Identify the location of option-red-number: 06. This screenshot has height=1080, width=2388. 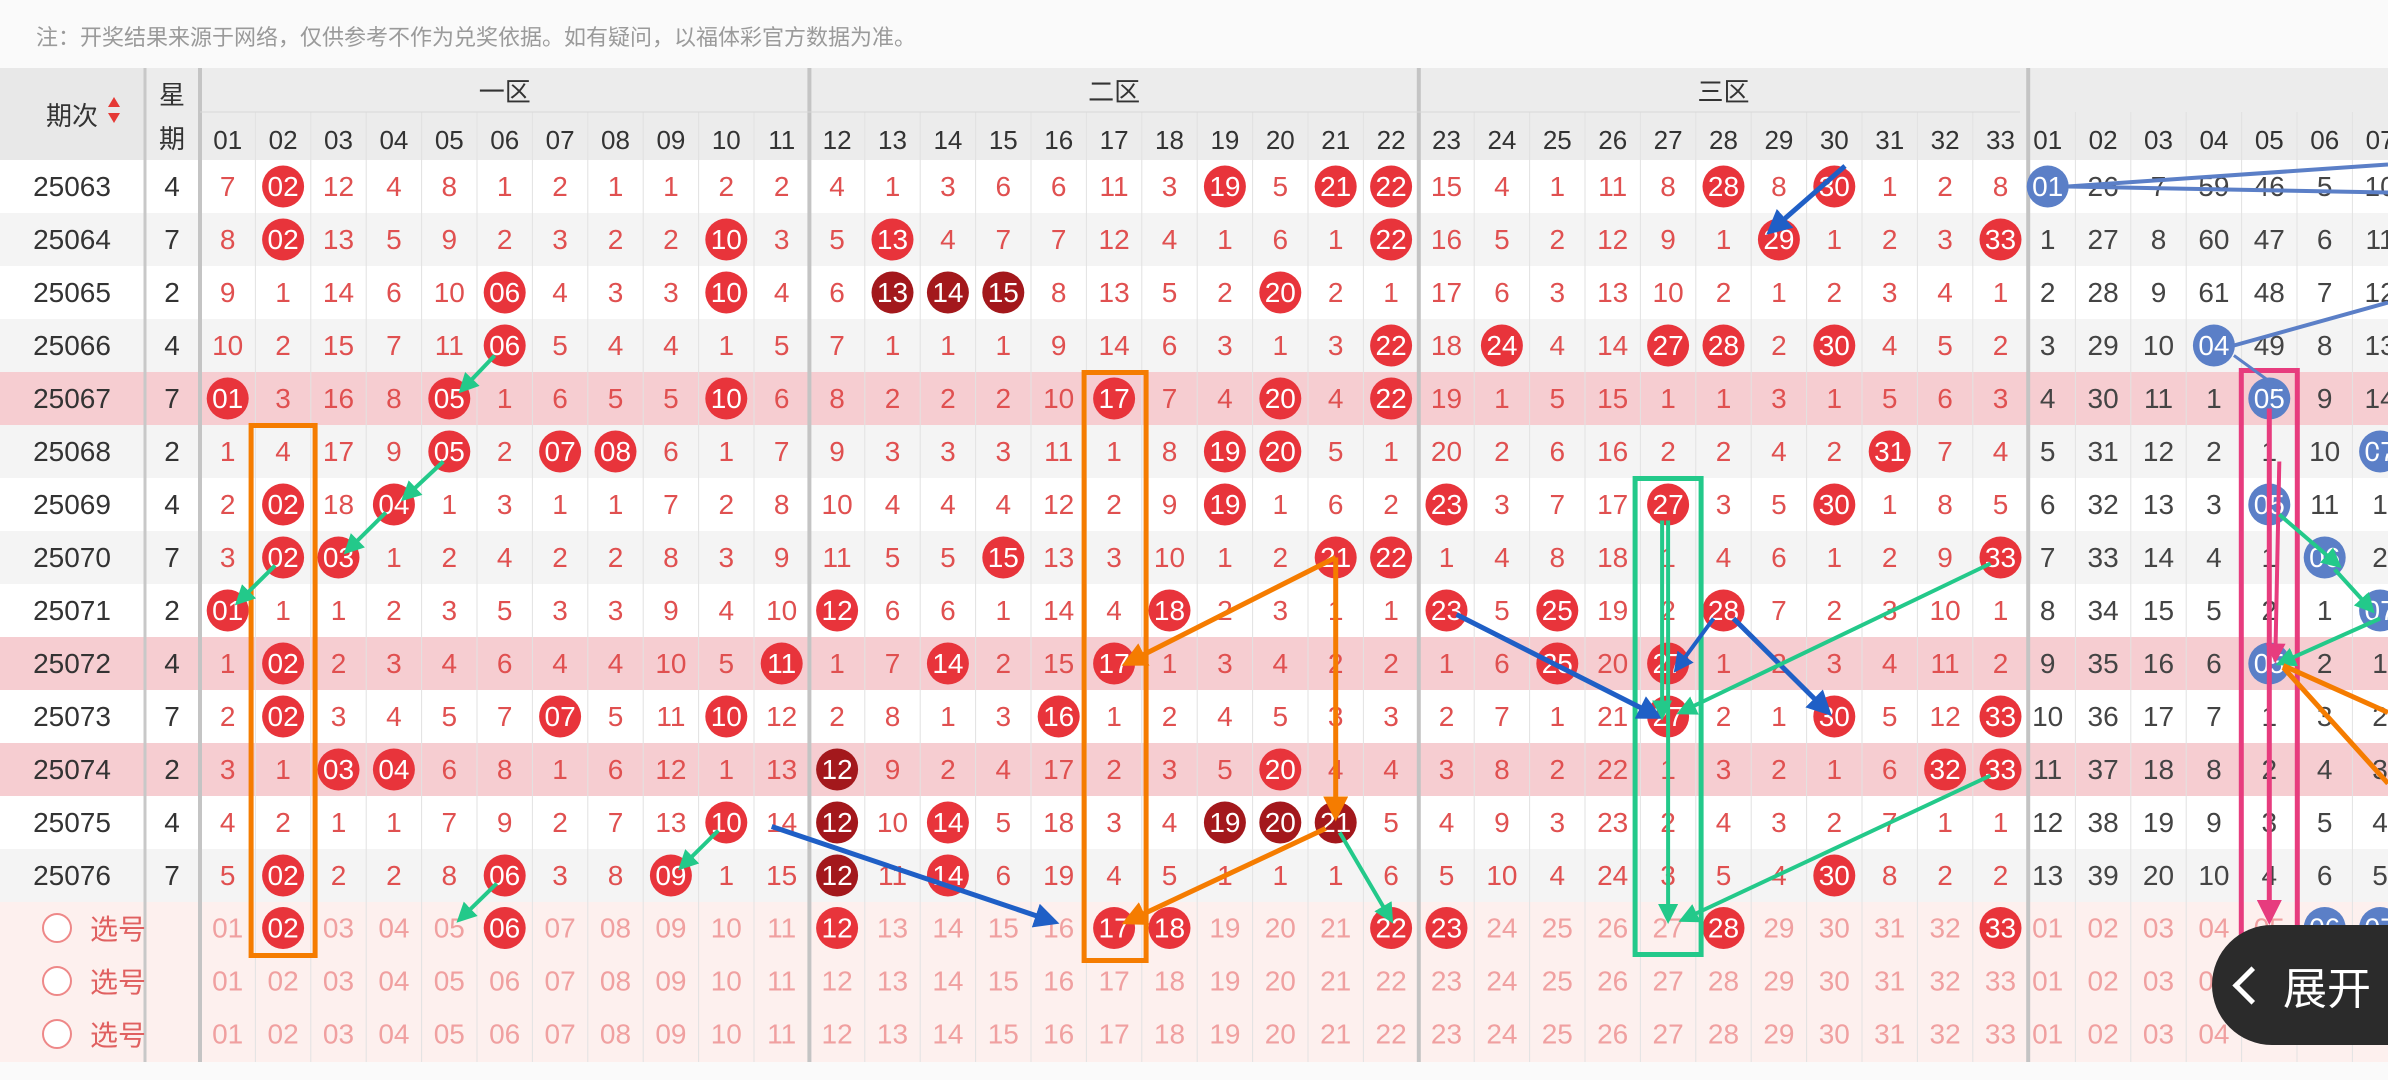
(504, 981).